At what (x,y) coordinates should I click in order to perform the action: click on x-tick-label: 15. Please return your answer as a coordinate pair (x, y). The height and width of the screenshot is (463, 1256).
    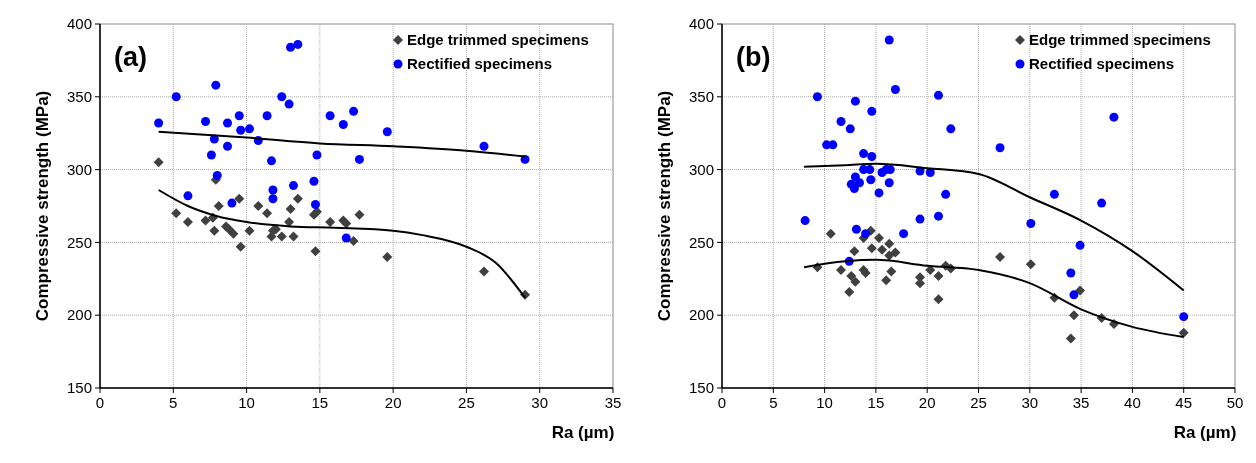
    Looking at the image, I should click on (876, 402).